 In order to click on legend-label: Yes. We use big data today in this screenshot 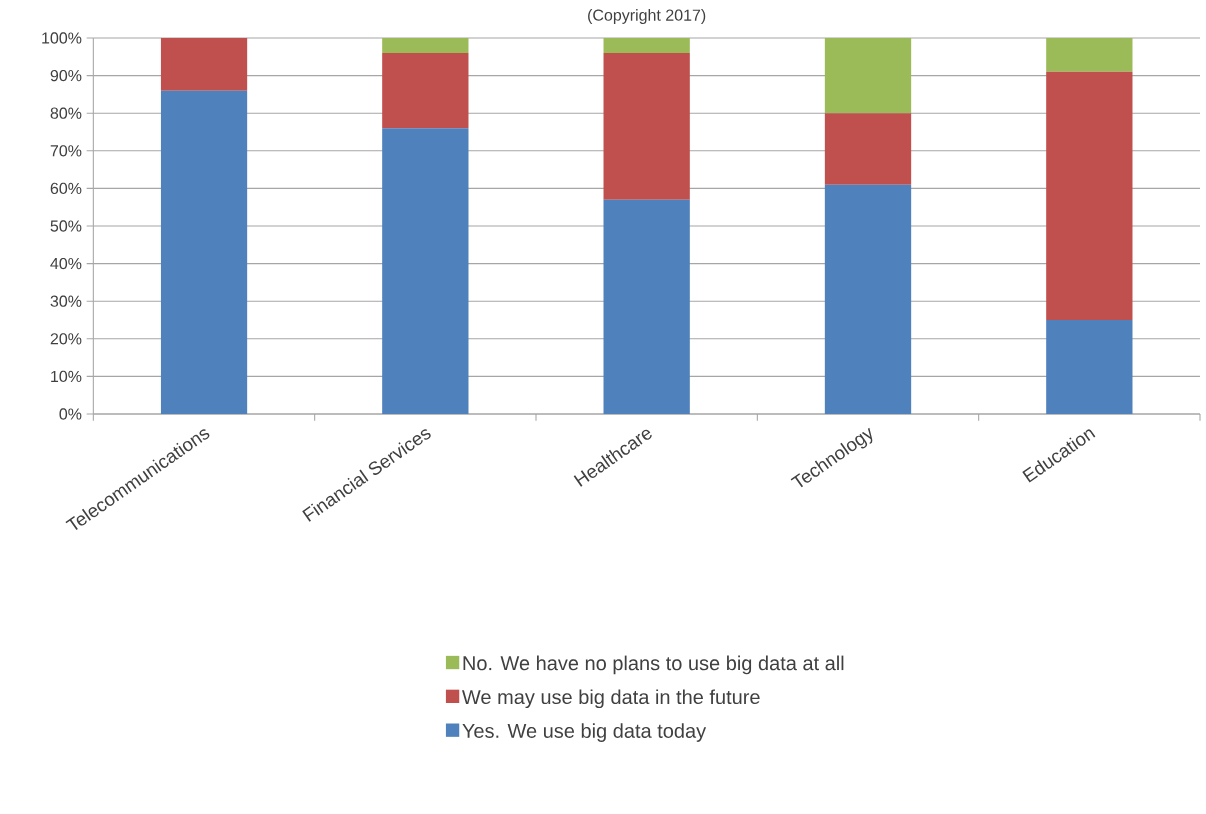, I will do `click(584, 732)`.